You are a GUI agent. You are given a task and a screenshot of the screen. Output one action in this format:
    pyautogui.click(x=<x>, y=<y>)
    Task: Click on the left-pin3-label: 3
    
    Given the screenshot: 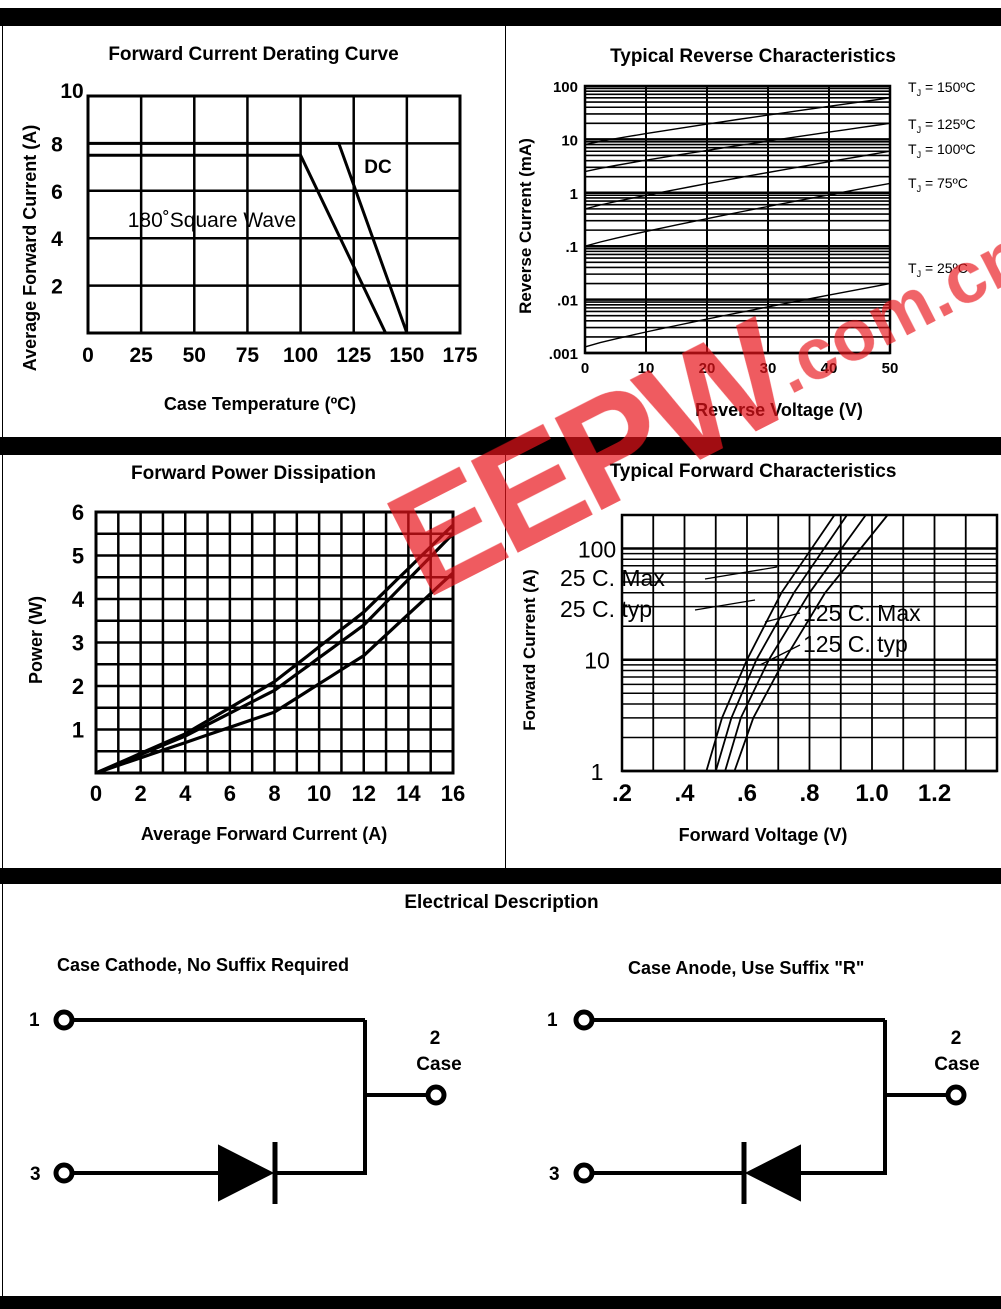 What is the action you would take?
    pyautogui.click(x=35, y=1174)
    